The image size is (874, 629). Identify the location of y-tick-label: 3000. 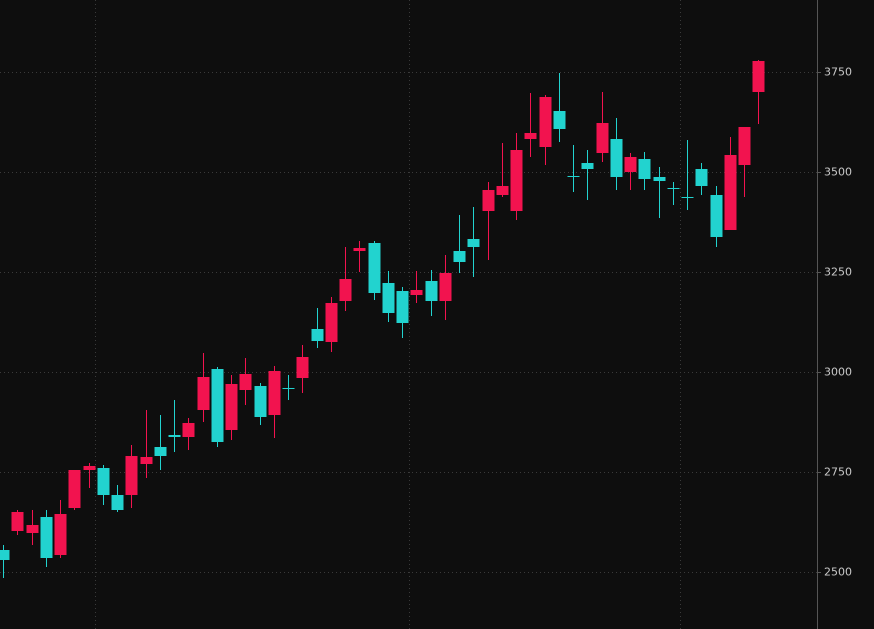
(838, 372).